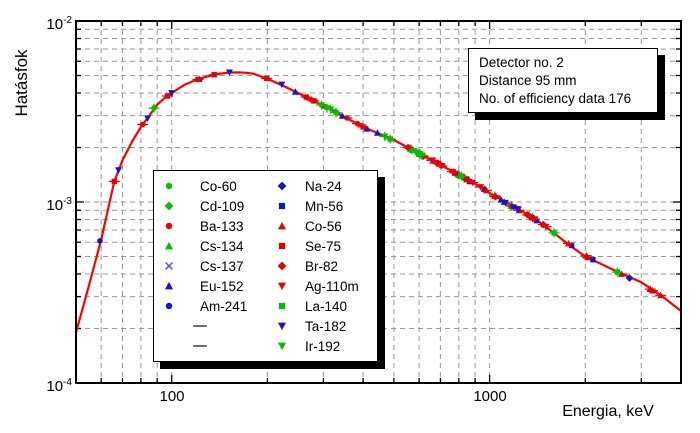 This screenshot has height=433, width=700. Describe the element at coordinates (169, 306) in the screenshot. I see `am-241-circle-icon` at that location.